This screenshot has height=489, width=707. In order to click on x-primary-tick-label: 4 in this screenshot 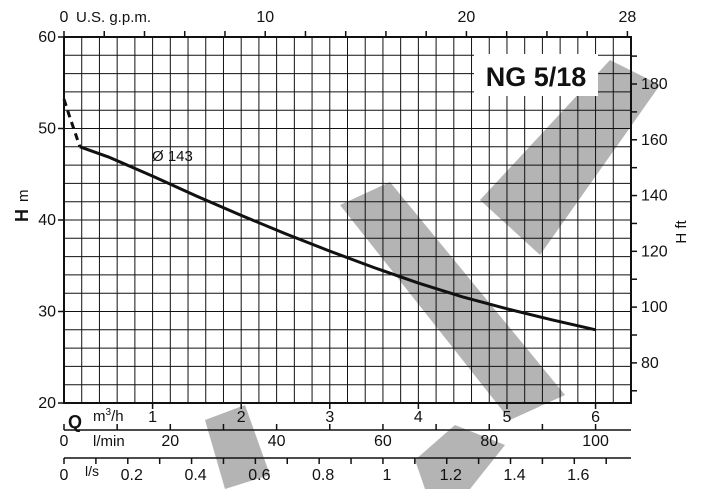, I will do `click(418, 417)`.